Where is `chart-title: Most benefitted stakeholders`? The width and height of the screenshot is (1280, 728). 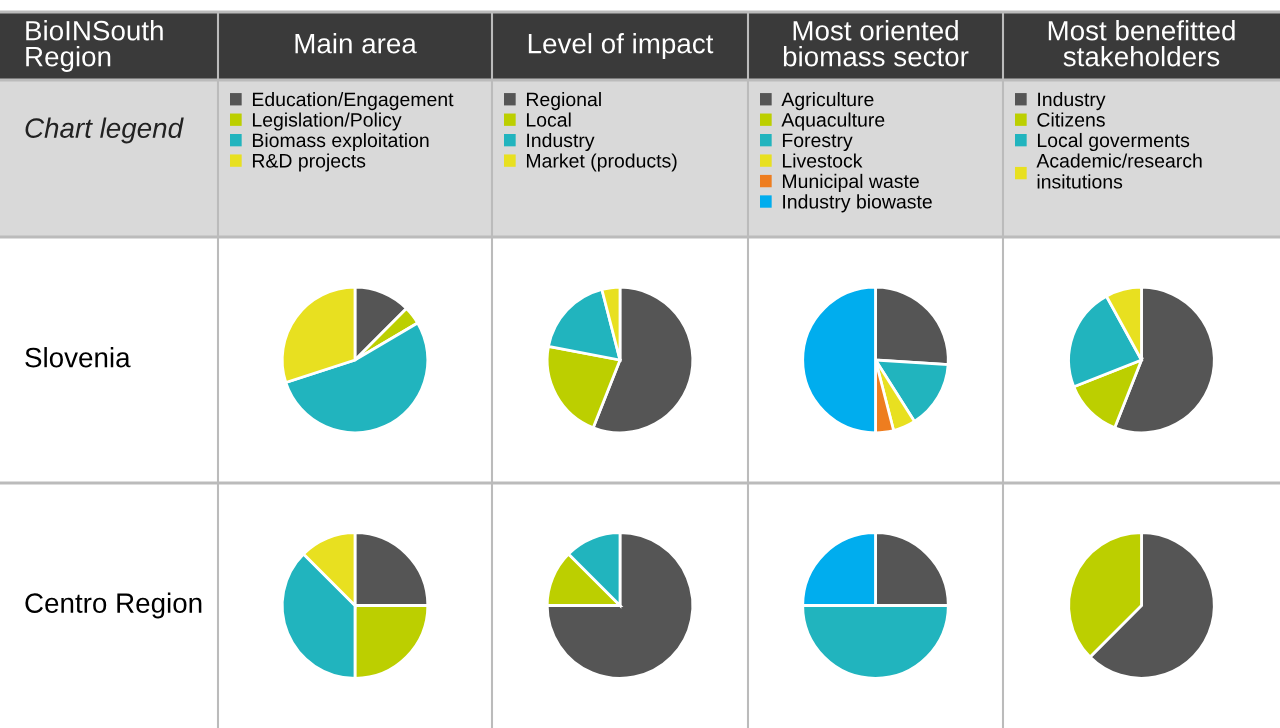 chart-title: Most benefitted stakeholders is located at coordinates (1141, 43).